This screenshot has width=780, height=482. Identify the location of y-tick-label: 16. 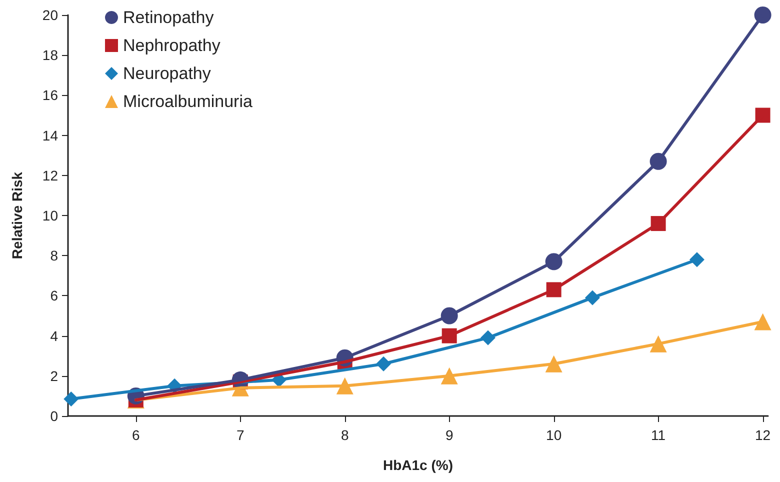
(50, 95).